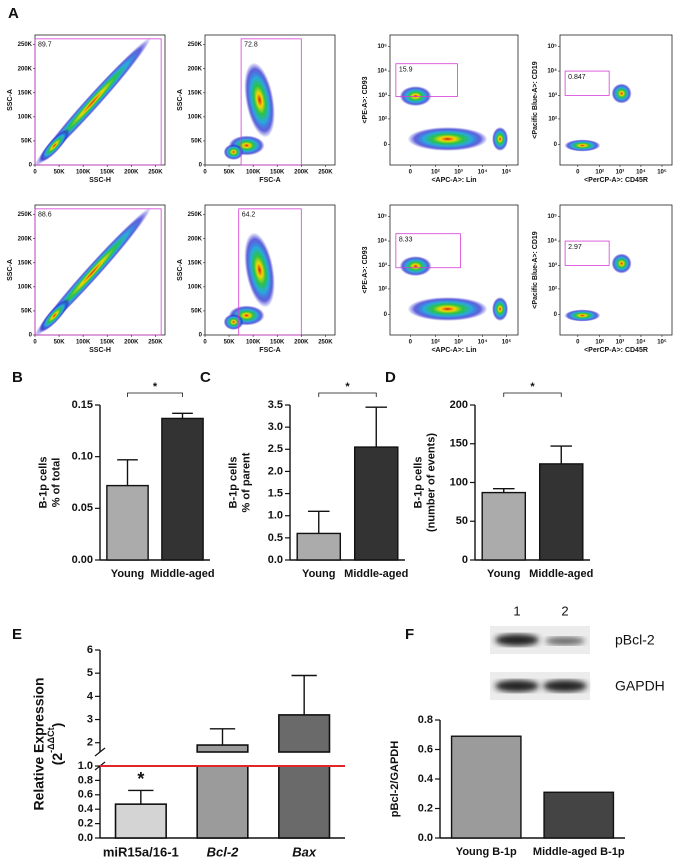 This screenshot has height=866, width=685. What do you see at coordinates (575, 247) in the screenshot?
I see `gate-label: 2.97` at bounding box center [575, 247].